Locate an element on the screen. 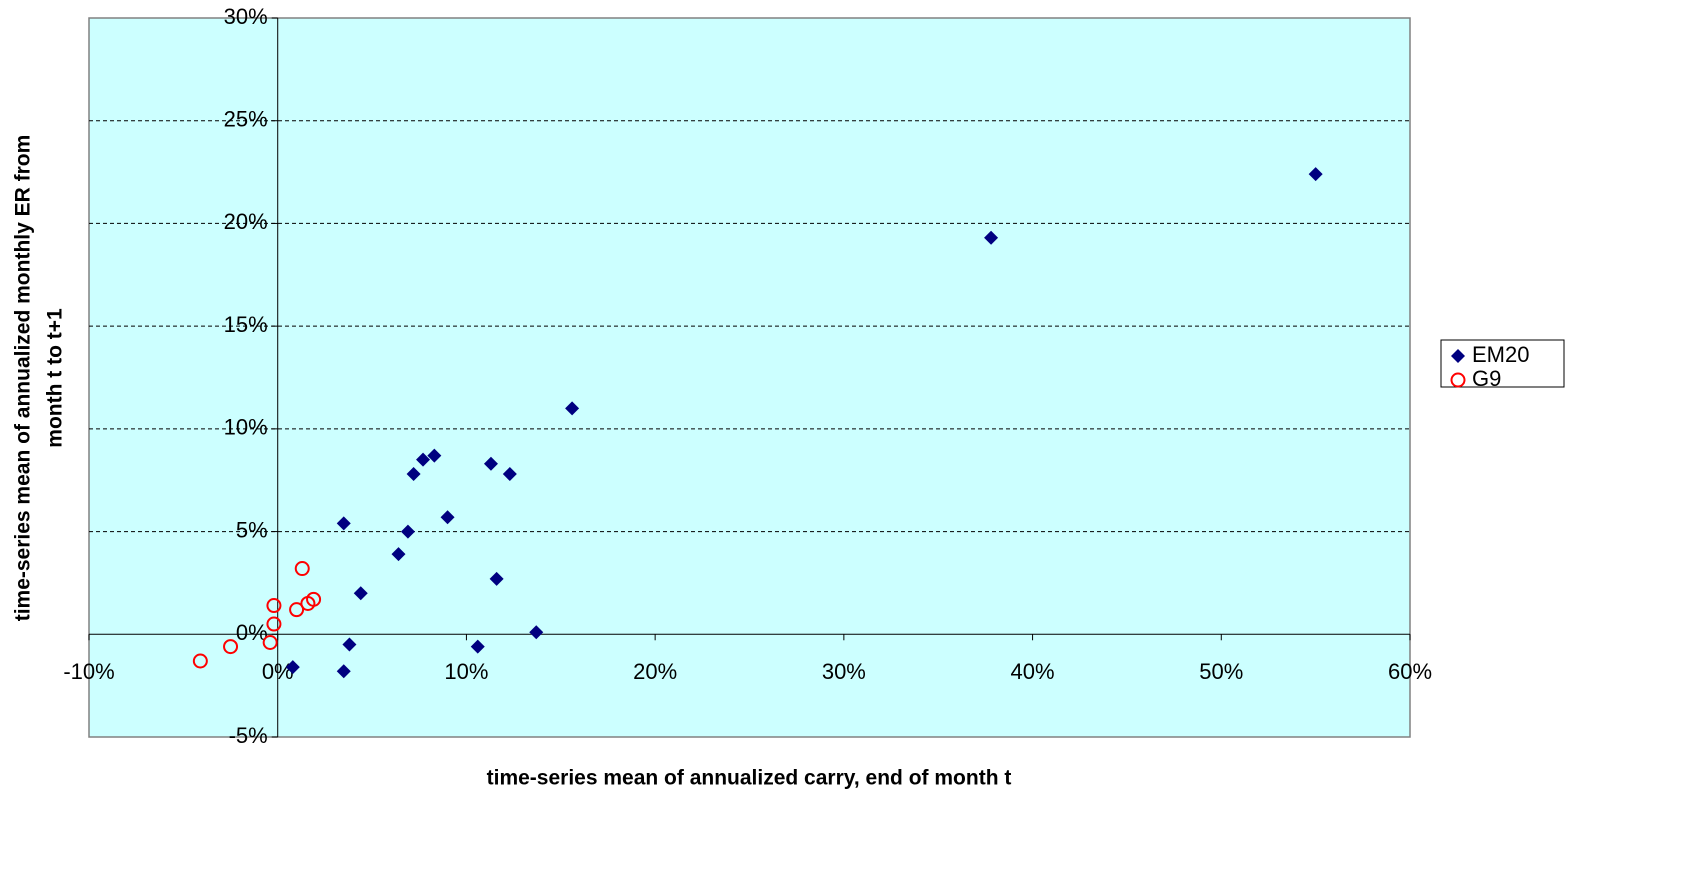 The height and width of the screenshot is (871, 1703). y-tick-label: 5% is located at coordinates (252, 529).